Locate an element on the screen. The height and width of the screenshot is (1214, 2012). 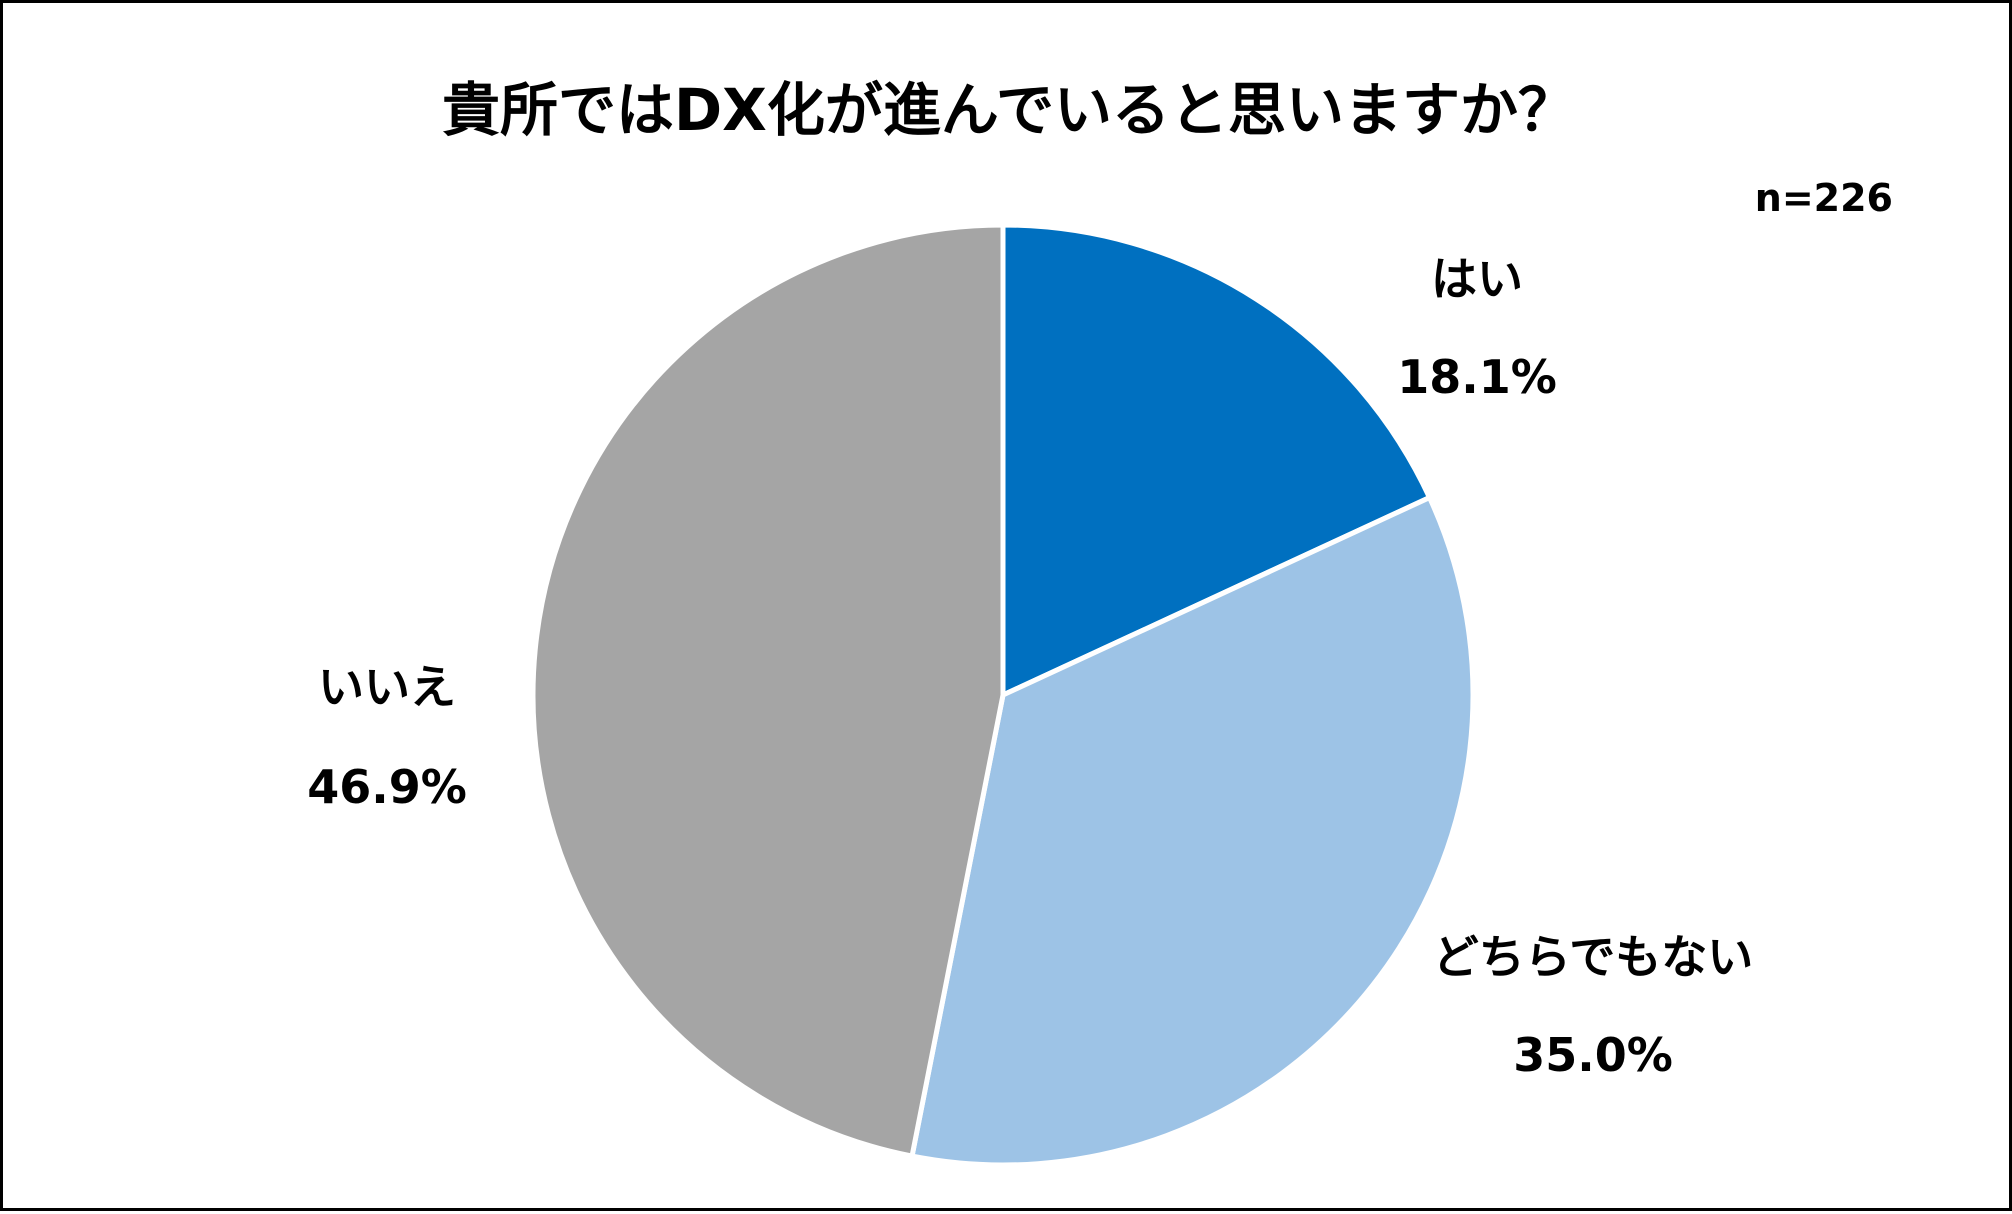
slice-label-neither: どちらでもない is located at coordinates (1593, 957).